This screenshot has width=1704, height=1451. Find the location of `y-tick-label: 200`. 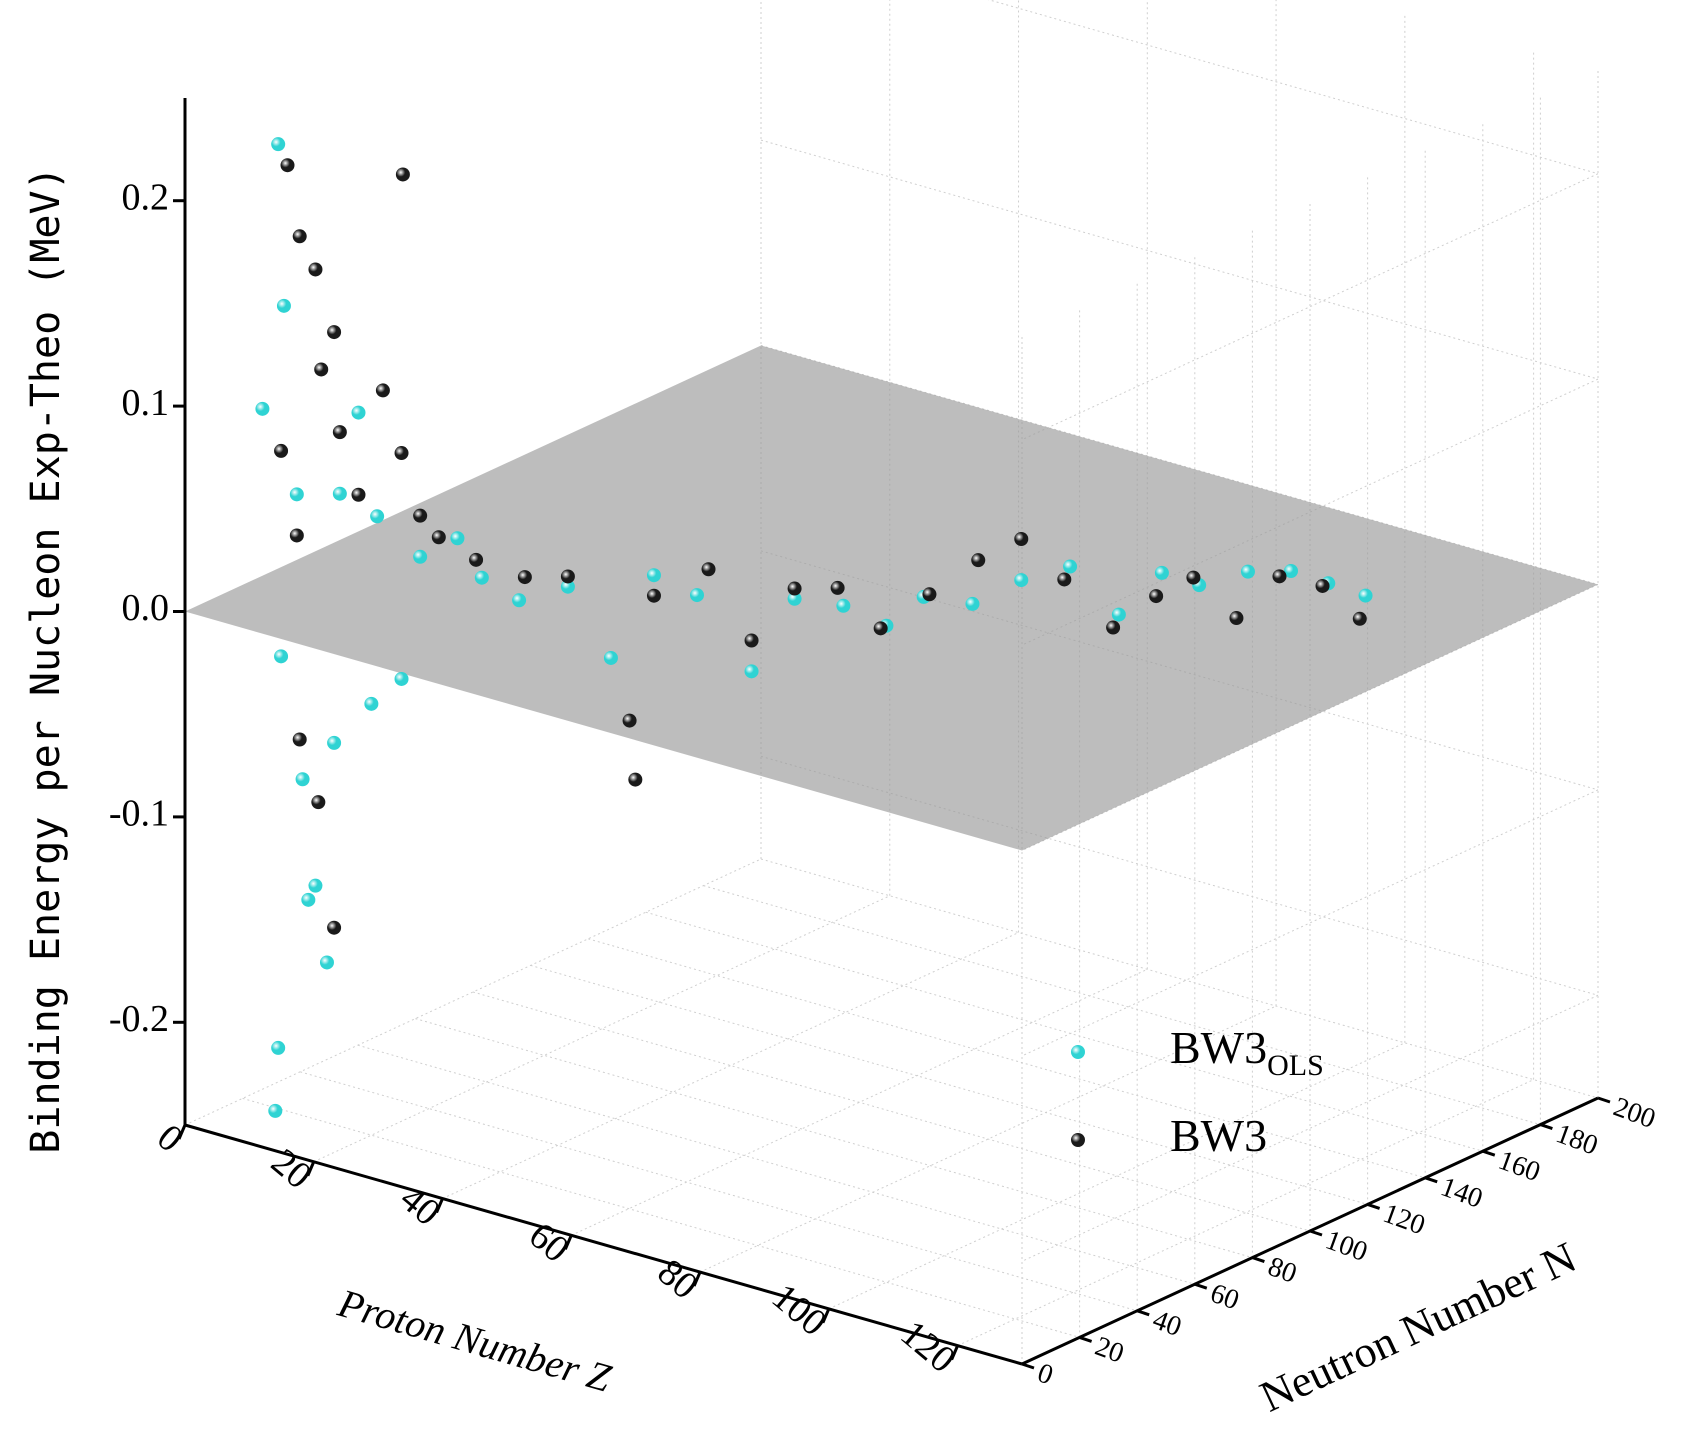

y-tick-label: 200 is located at coordinates (1634, 1112).